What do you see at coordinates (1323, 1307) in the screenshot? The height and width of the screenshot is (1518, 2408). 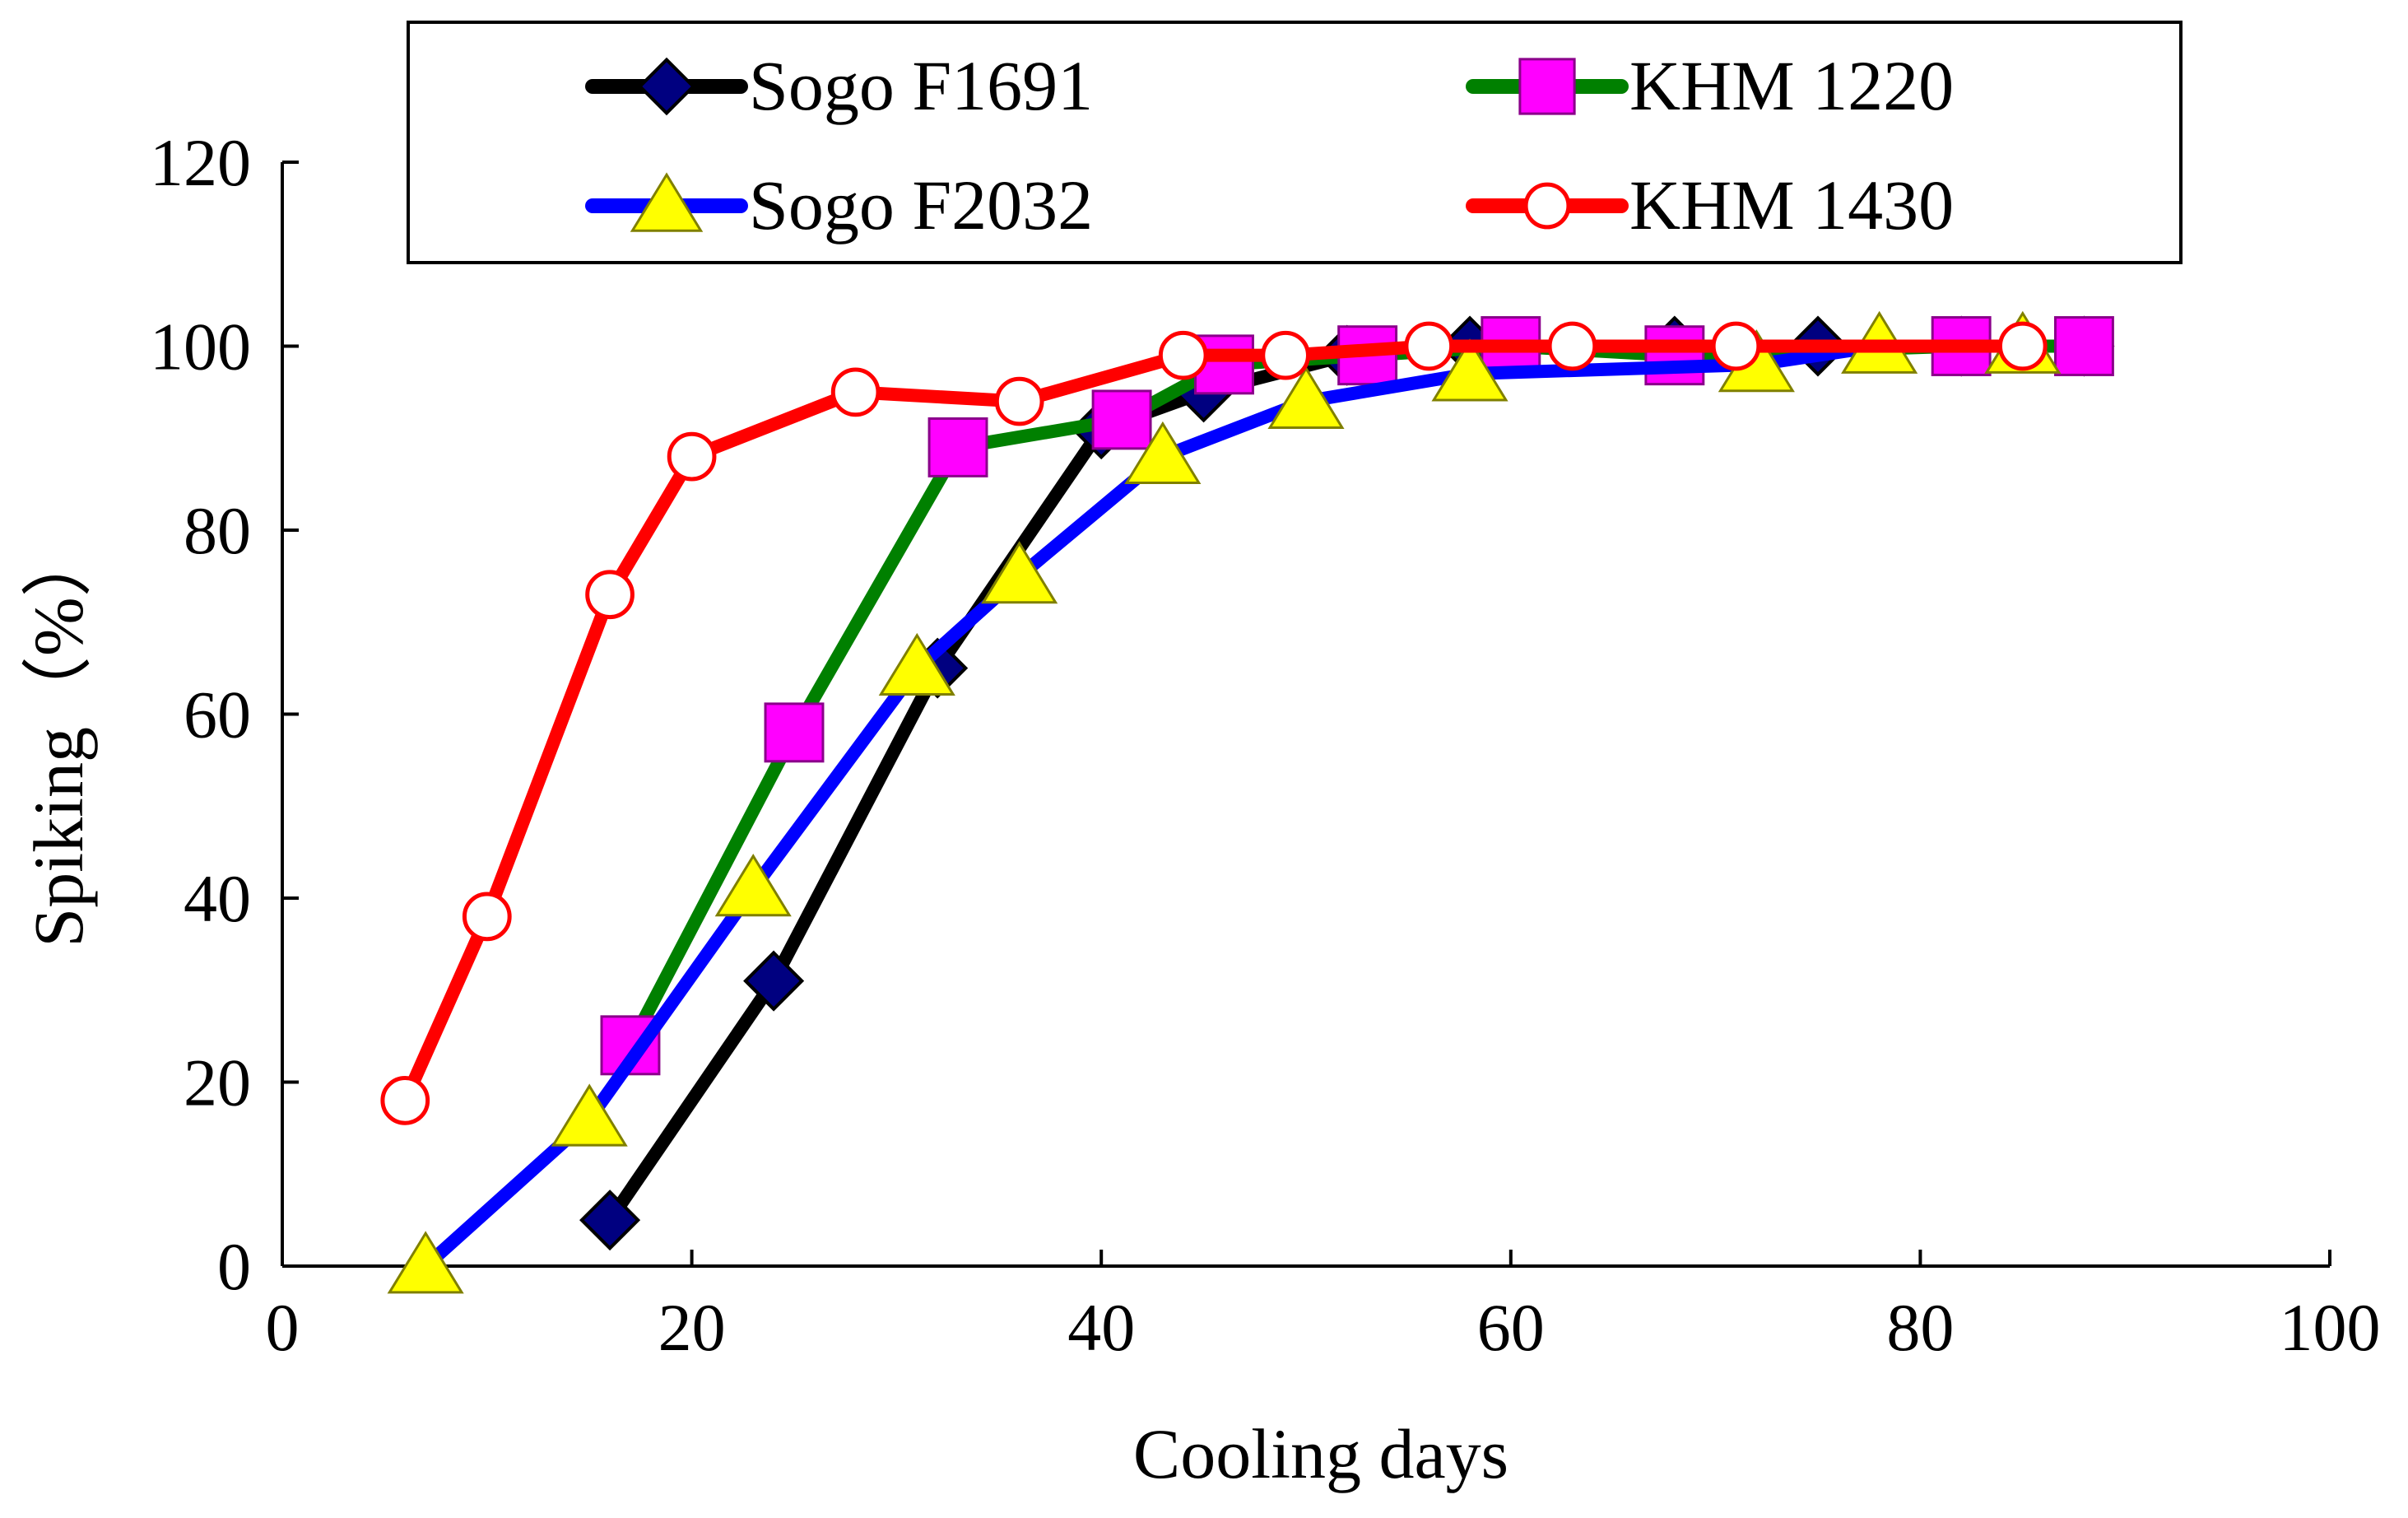 I see `x-ticks: 0 20 40 60 80 100` at bounding box center [1323, 1307].